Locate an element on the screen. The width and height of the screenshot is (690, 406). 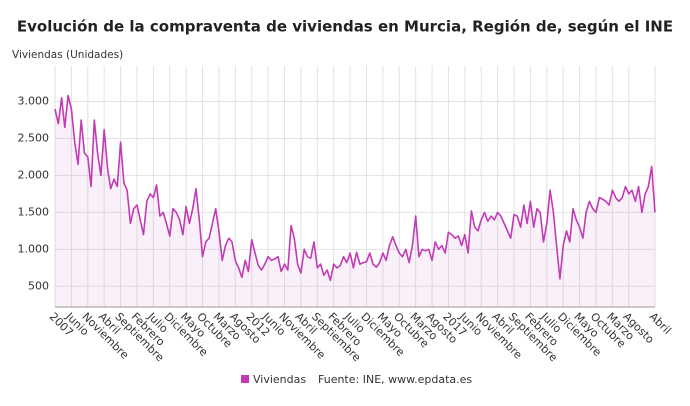
y-tick-label: 3.000 is located at coordinates (34, 100).